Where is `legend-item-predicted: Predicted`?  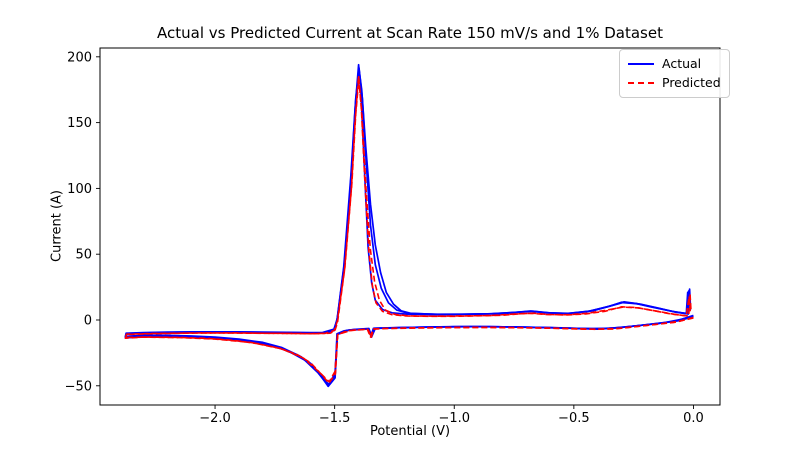 legend-item-predicted: Predicted is located at coordinates (674, 82).